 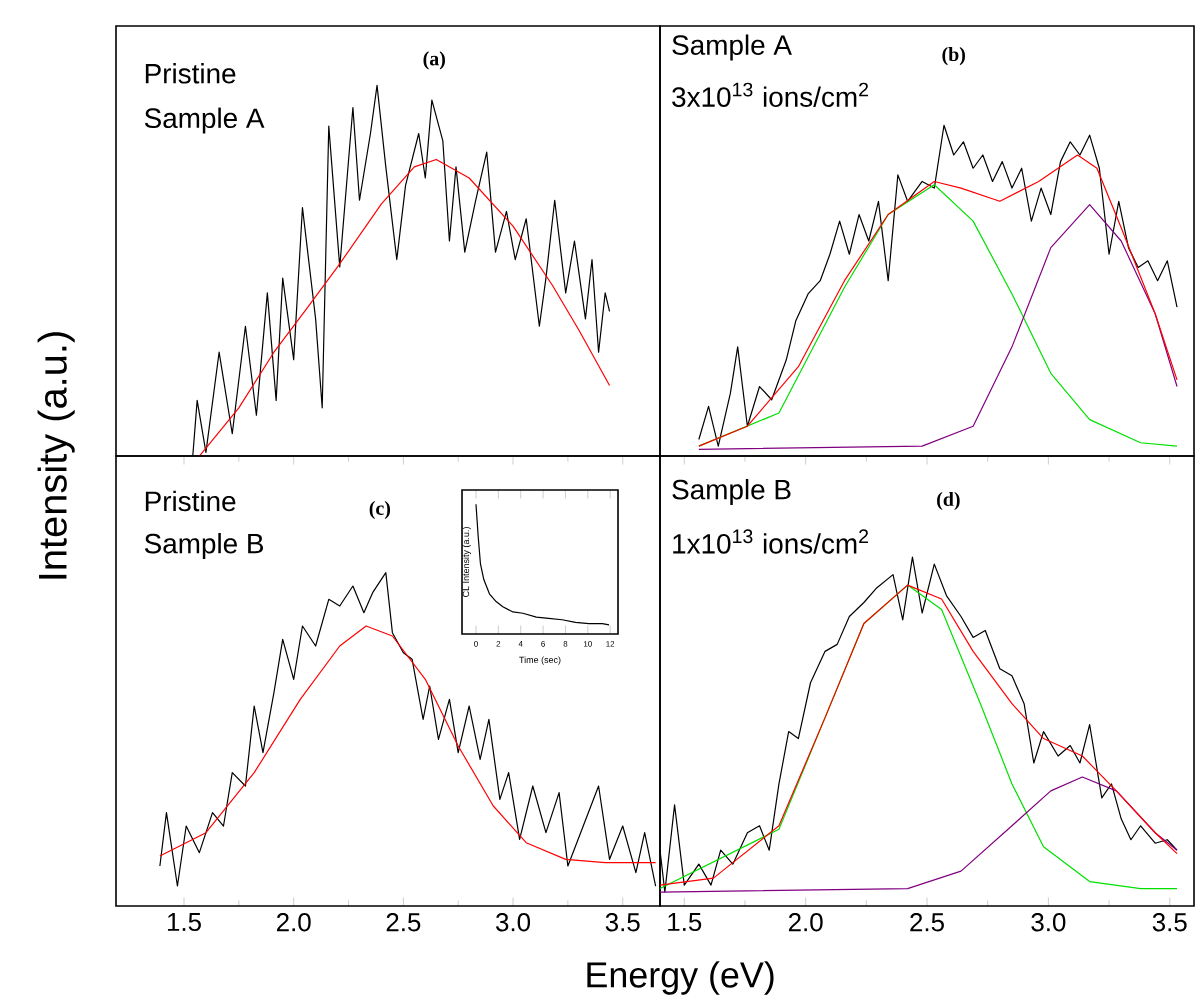 I want to click on annotation: Sample A, so click(x=204, y=120).